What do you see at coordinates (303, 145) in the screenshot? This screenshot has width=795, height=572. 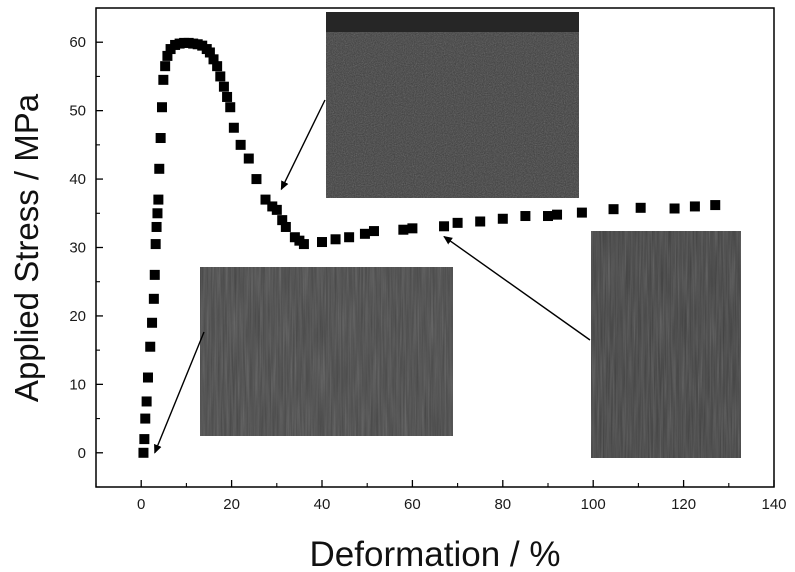 I see `arrow-sem-inset-upper` at bounding box center [303, 145].